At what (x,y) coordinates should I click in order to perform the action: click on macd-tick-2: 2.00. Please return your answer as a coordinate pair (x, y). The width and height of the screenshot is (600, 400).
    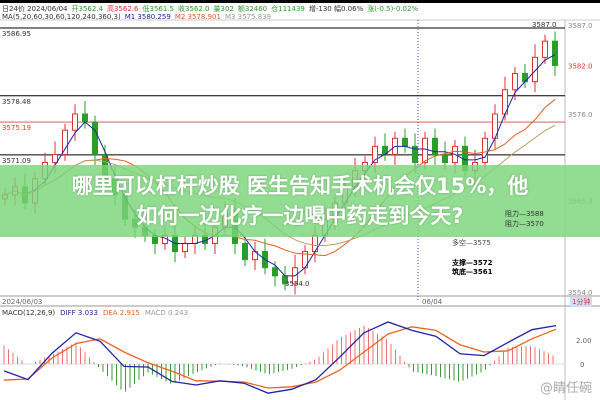
    Looking at the image, I should click on (584, 341).